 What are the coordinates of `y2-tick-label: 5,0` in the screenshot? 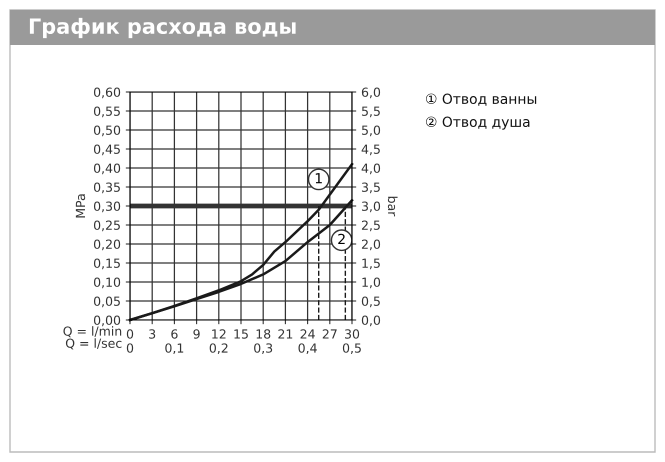 It's located at (371, 130).